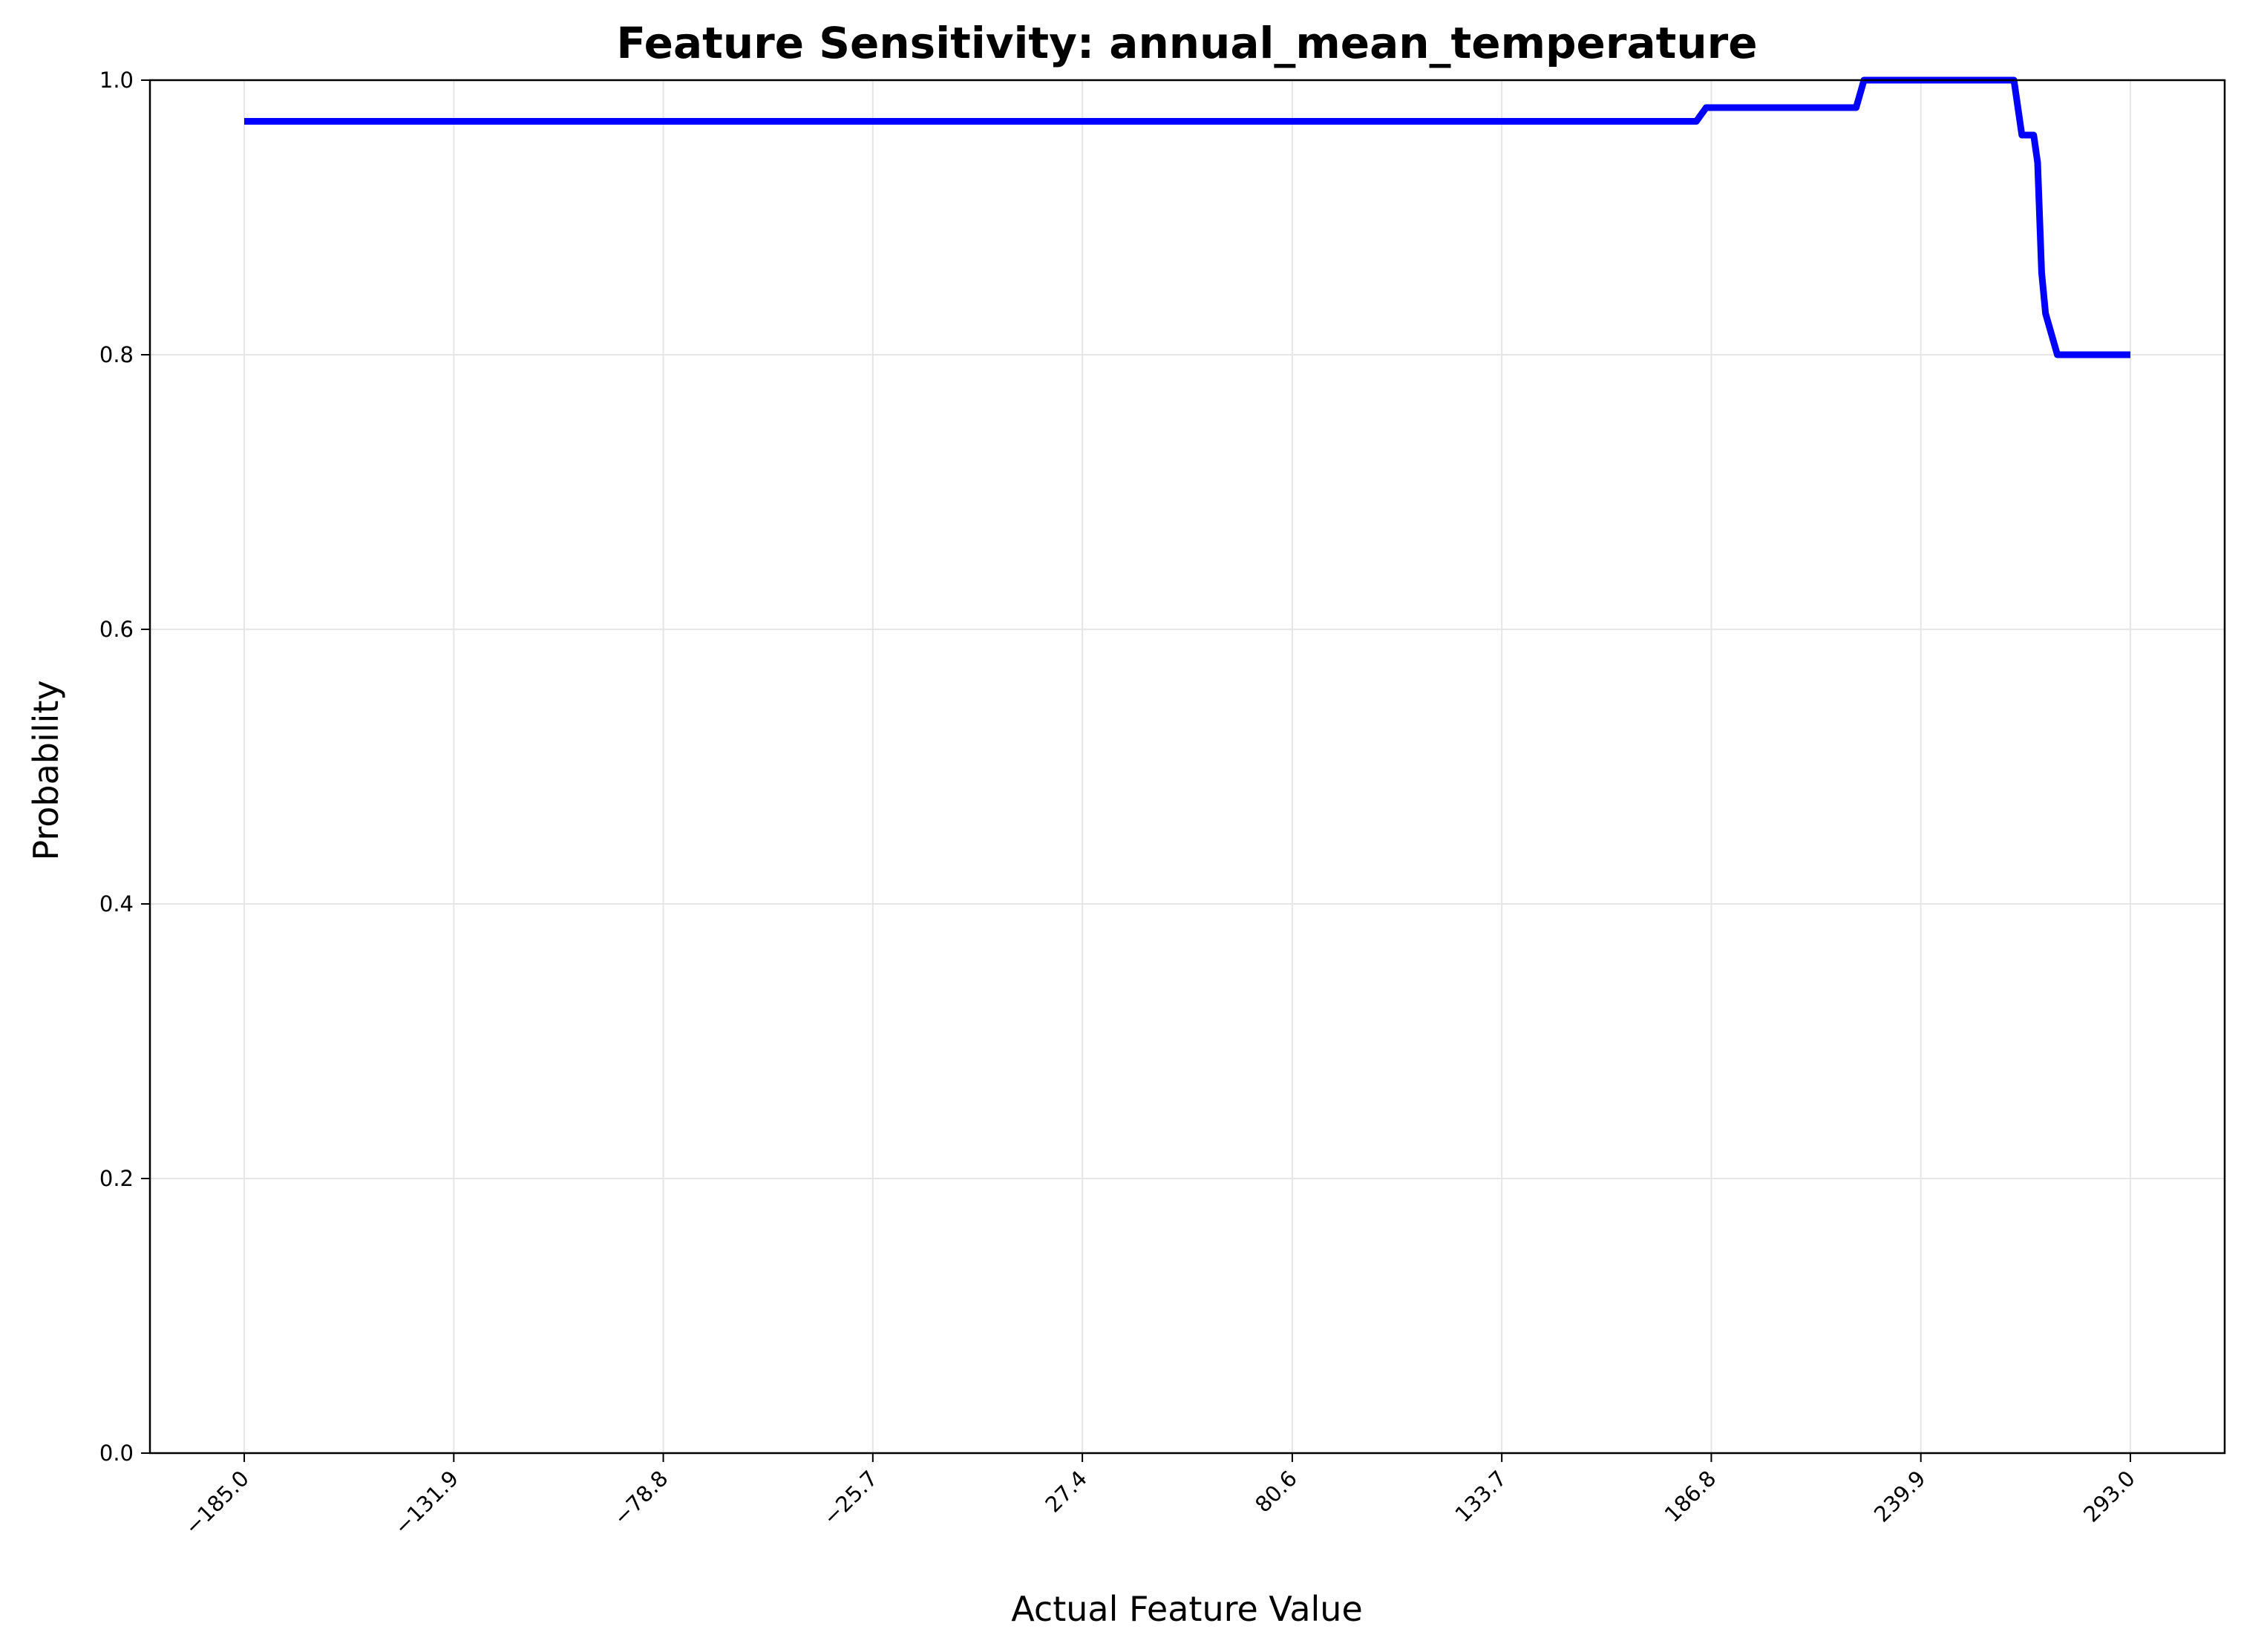 This screenshot has height=1652, width=2241. Describe the element at coordinates (46, 770) in the screenshot. I see `y-axis-label: Probability` at that location.